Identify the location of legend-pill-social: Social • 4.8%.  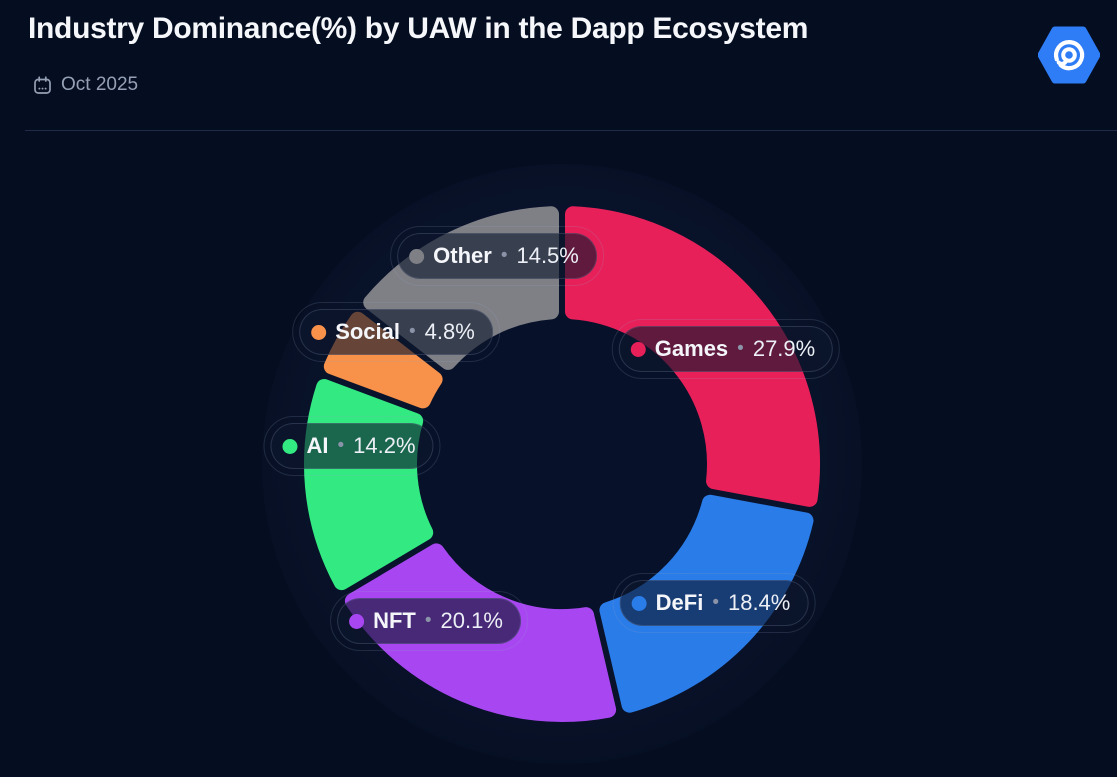
(396, 332).